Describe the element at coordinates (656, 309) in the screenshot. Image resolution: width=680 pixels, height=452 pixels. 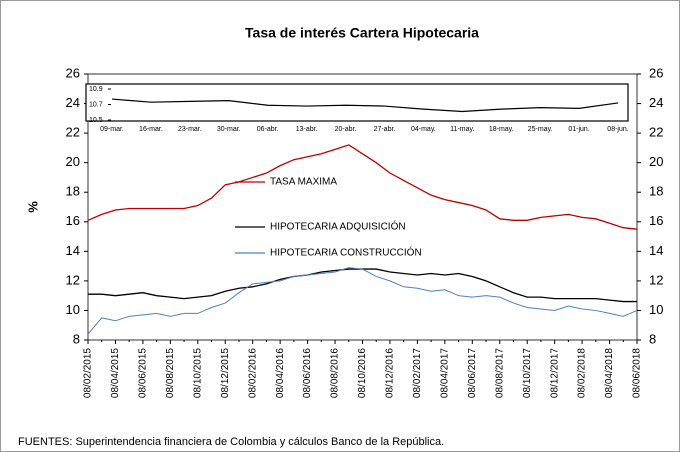
I see `y2-tick-label: 10` at that location.